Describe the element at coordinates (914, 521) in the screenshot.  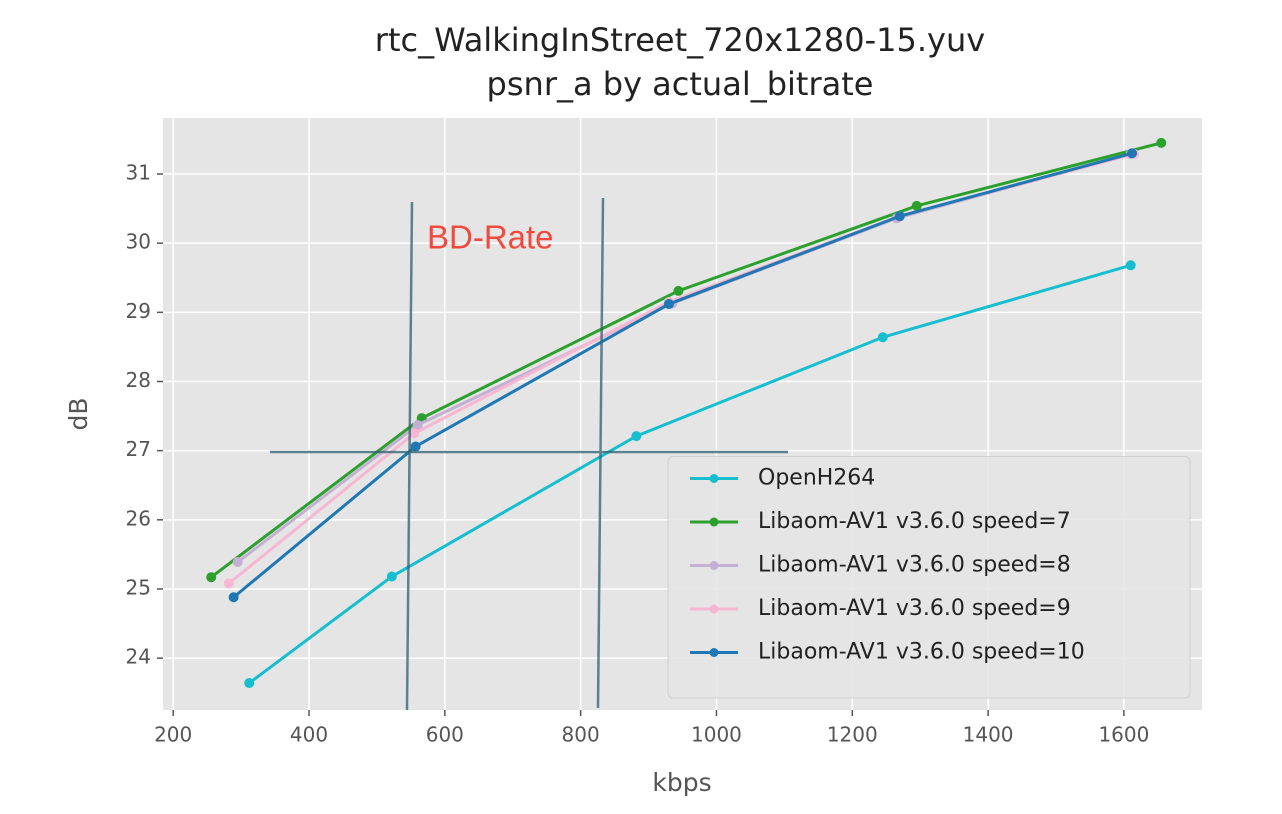
I see `legend-label: Libaom-AV1 v3.6.0 speed=7` at that location.